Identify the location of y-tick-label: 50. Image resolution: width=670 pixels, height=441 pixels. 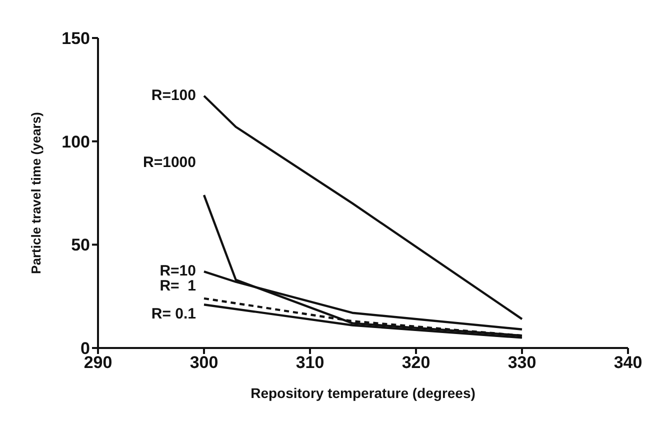
(80, 245).